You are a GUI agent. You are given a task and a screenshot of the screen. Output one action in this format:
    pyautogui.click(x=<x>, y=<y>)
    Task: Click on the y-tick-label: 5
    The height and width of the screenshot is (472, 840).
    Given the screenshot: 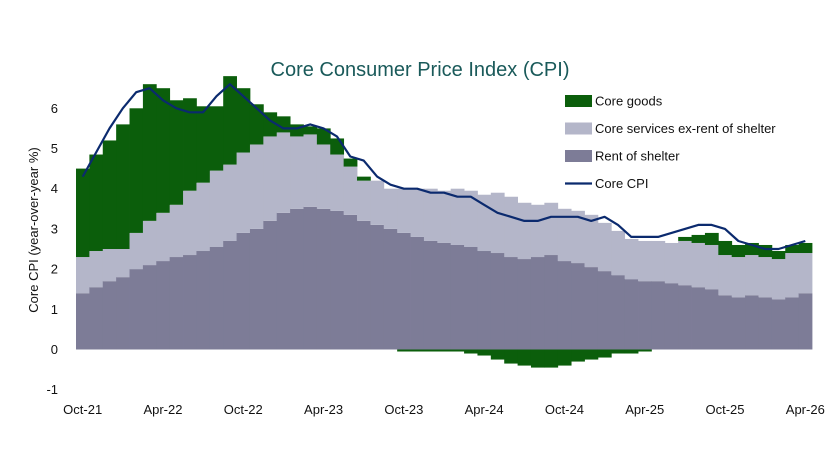 What is the action you would take?
    pyautogui.click(x=54, y=148)
    